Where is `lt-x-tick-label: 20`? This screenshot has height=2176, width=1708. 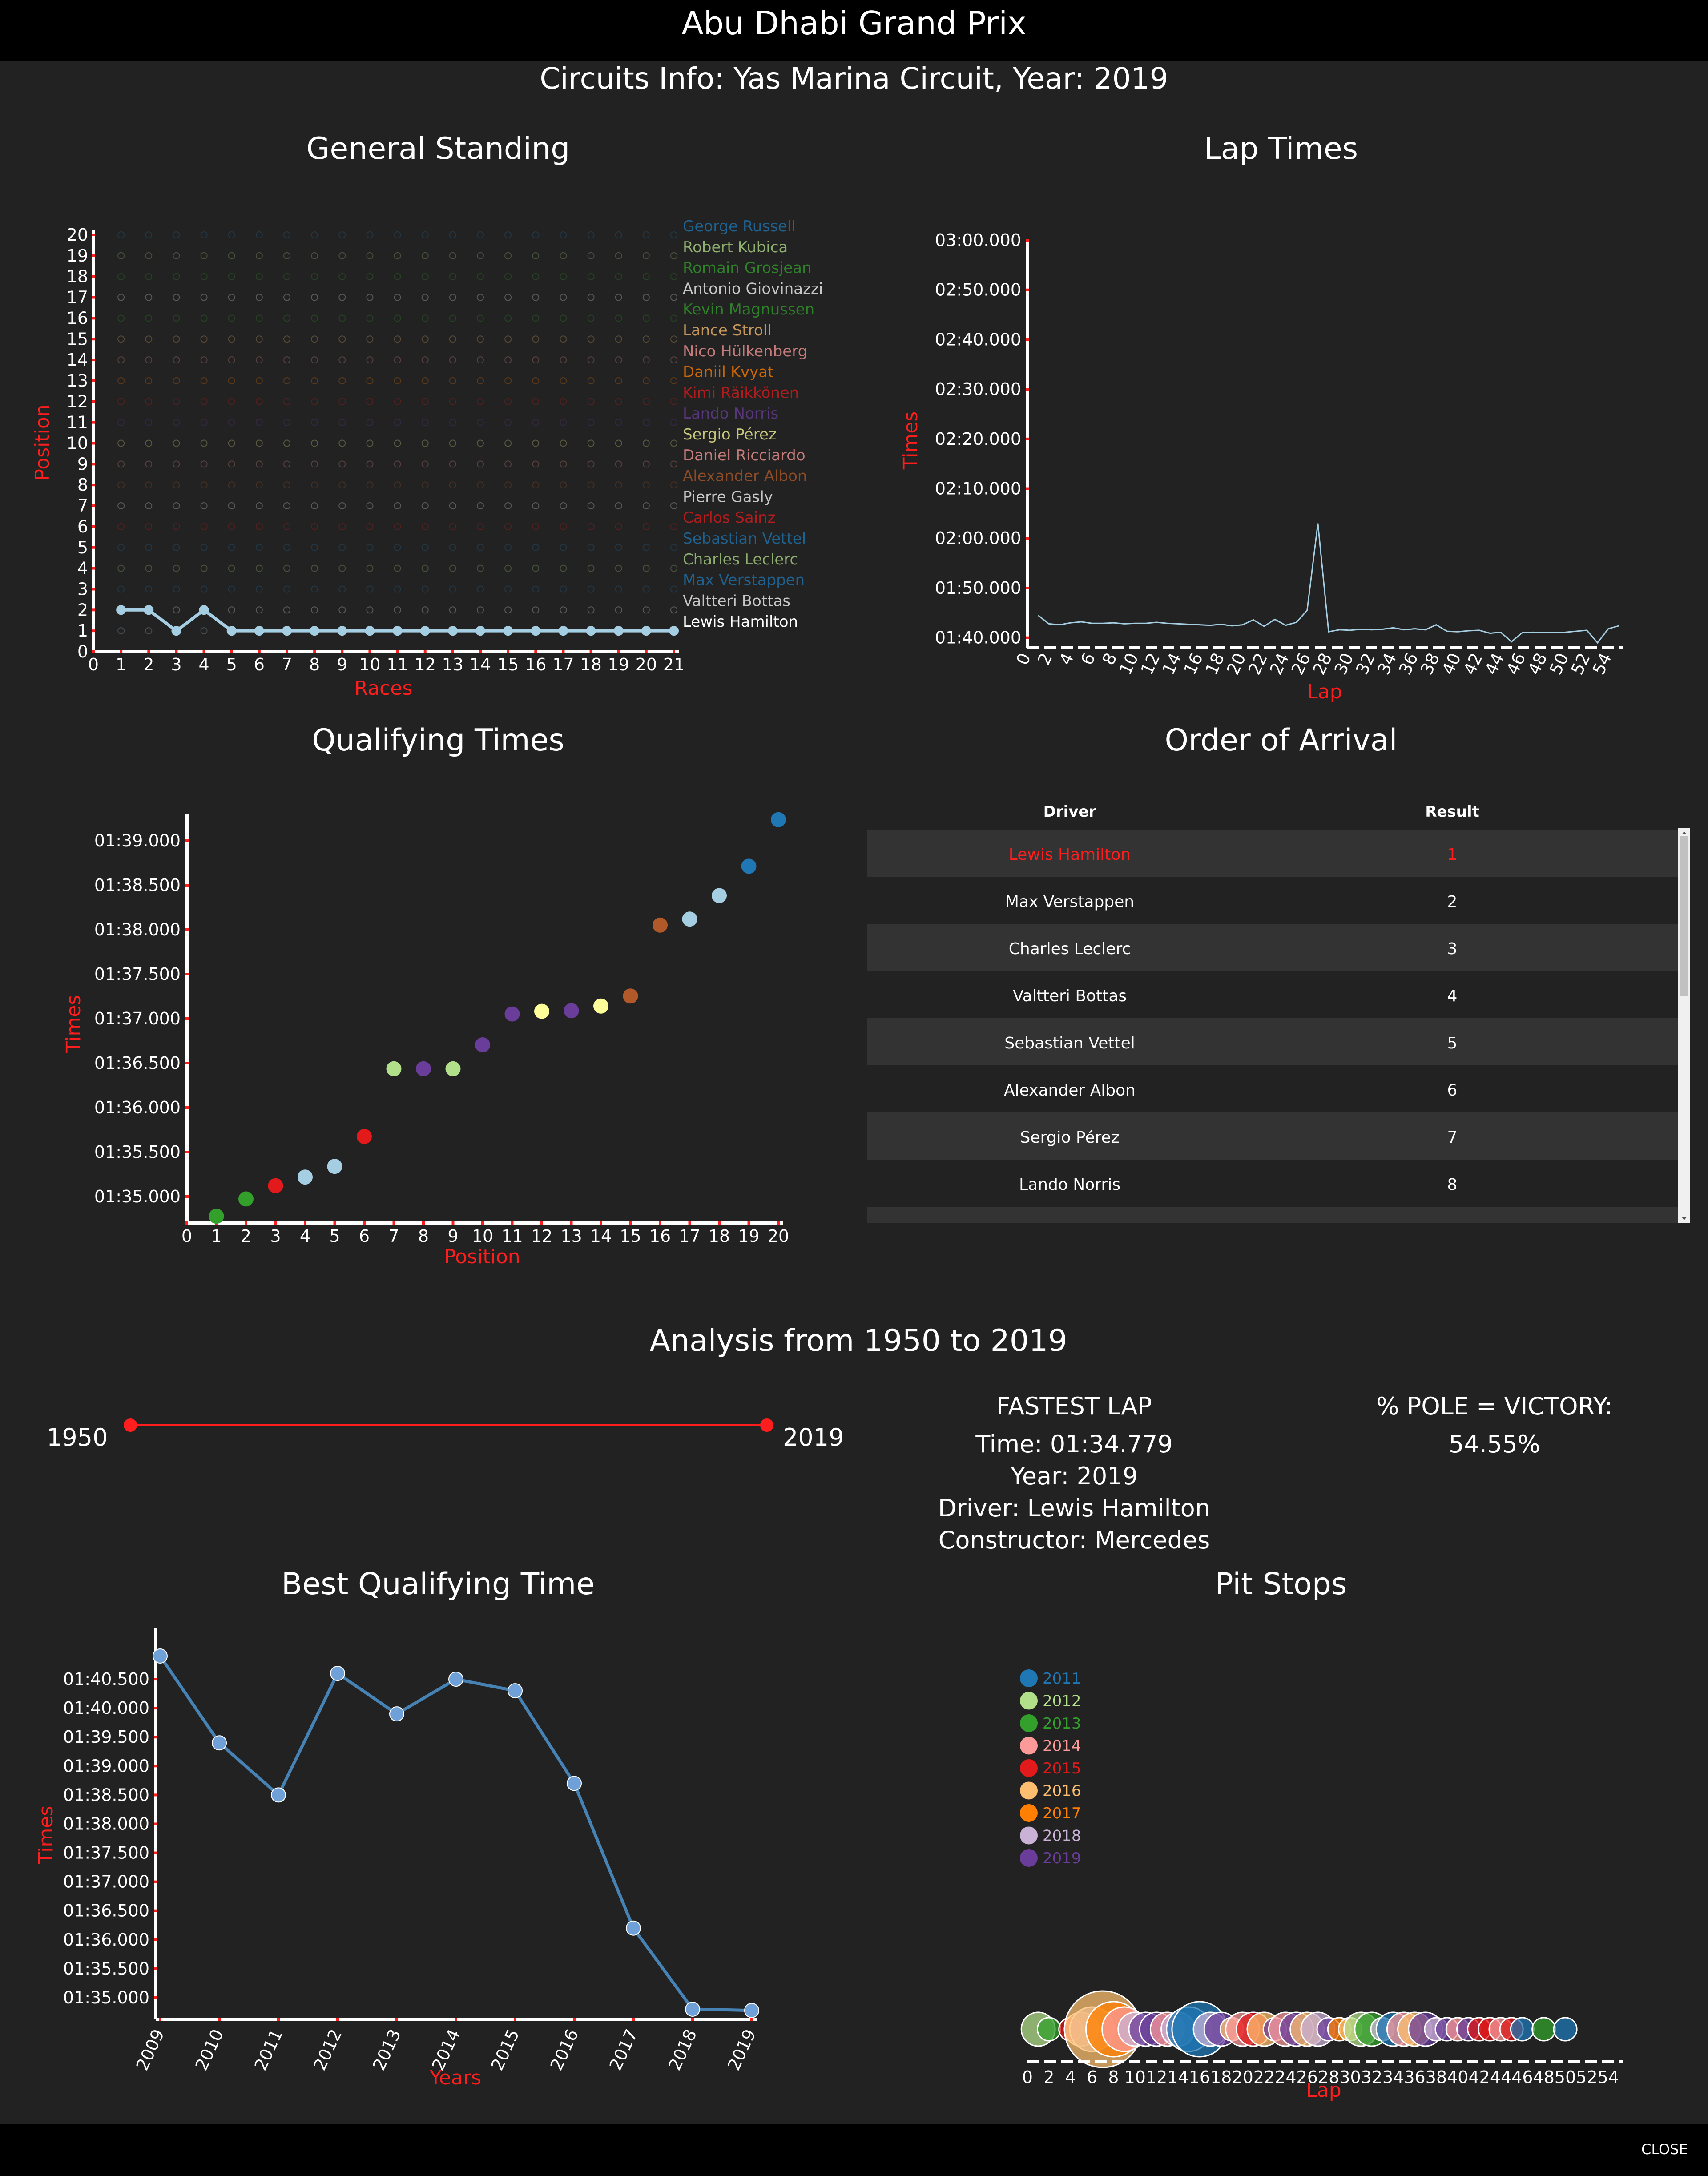
lt-x-tick-label: 20 is located at coordinates (1236, 663).